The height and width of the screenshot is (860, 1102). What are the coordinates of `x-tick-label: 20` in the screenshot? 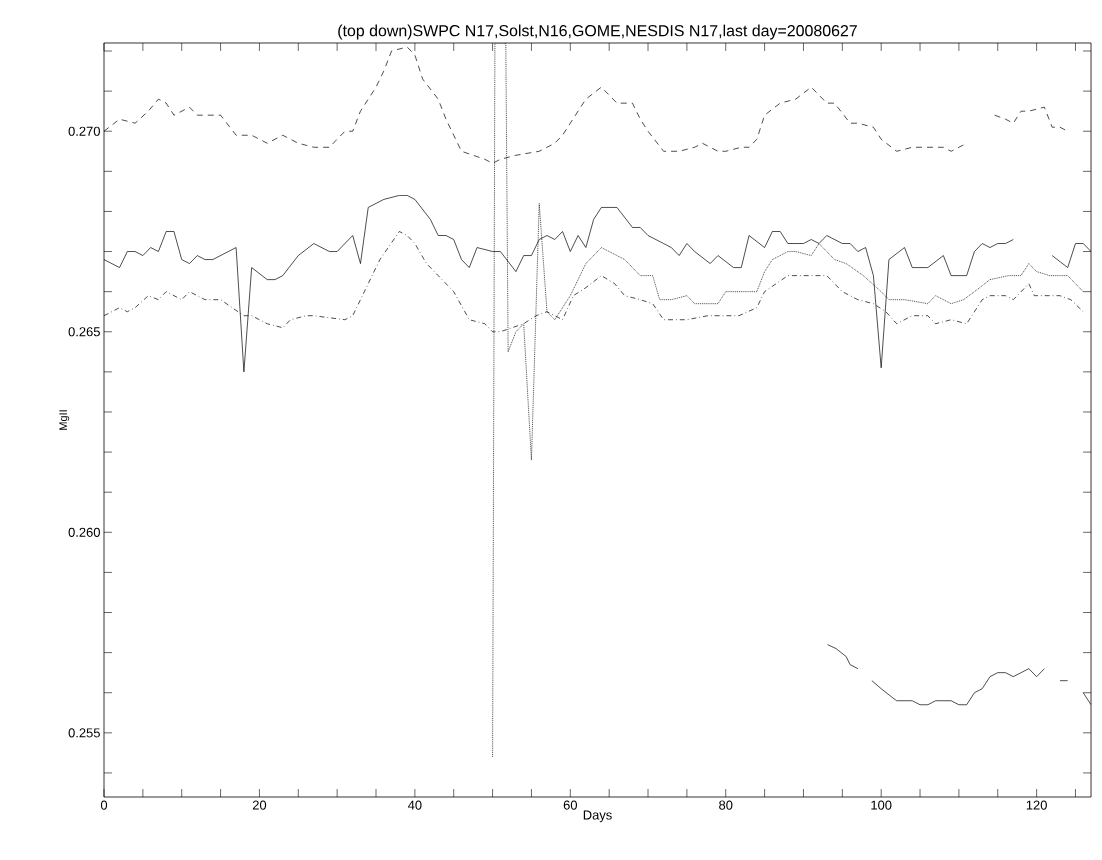 It's located at (259, 805).